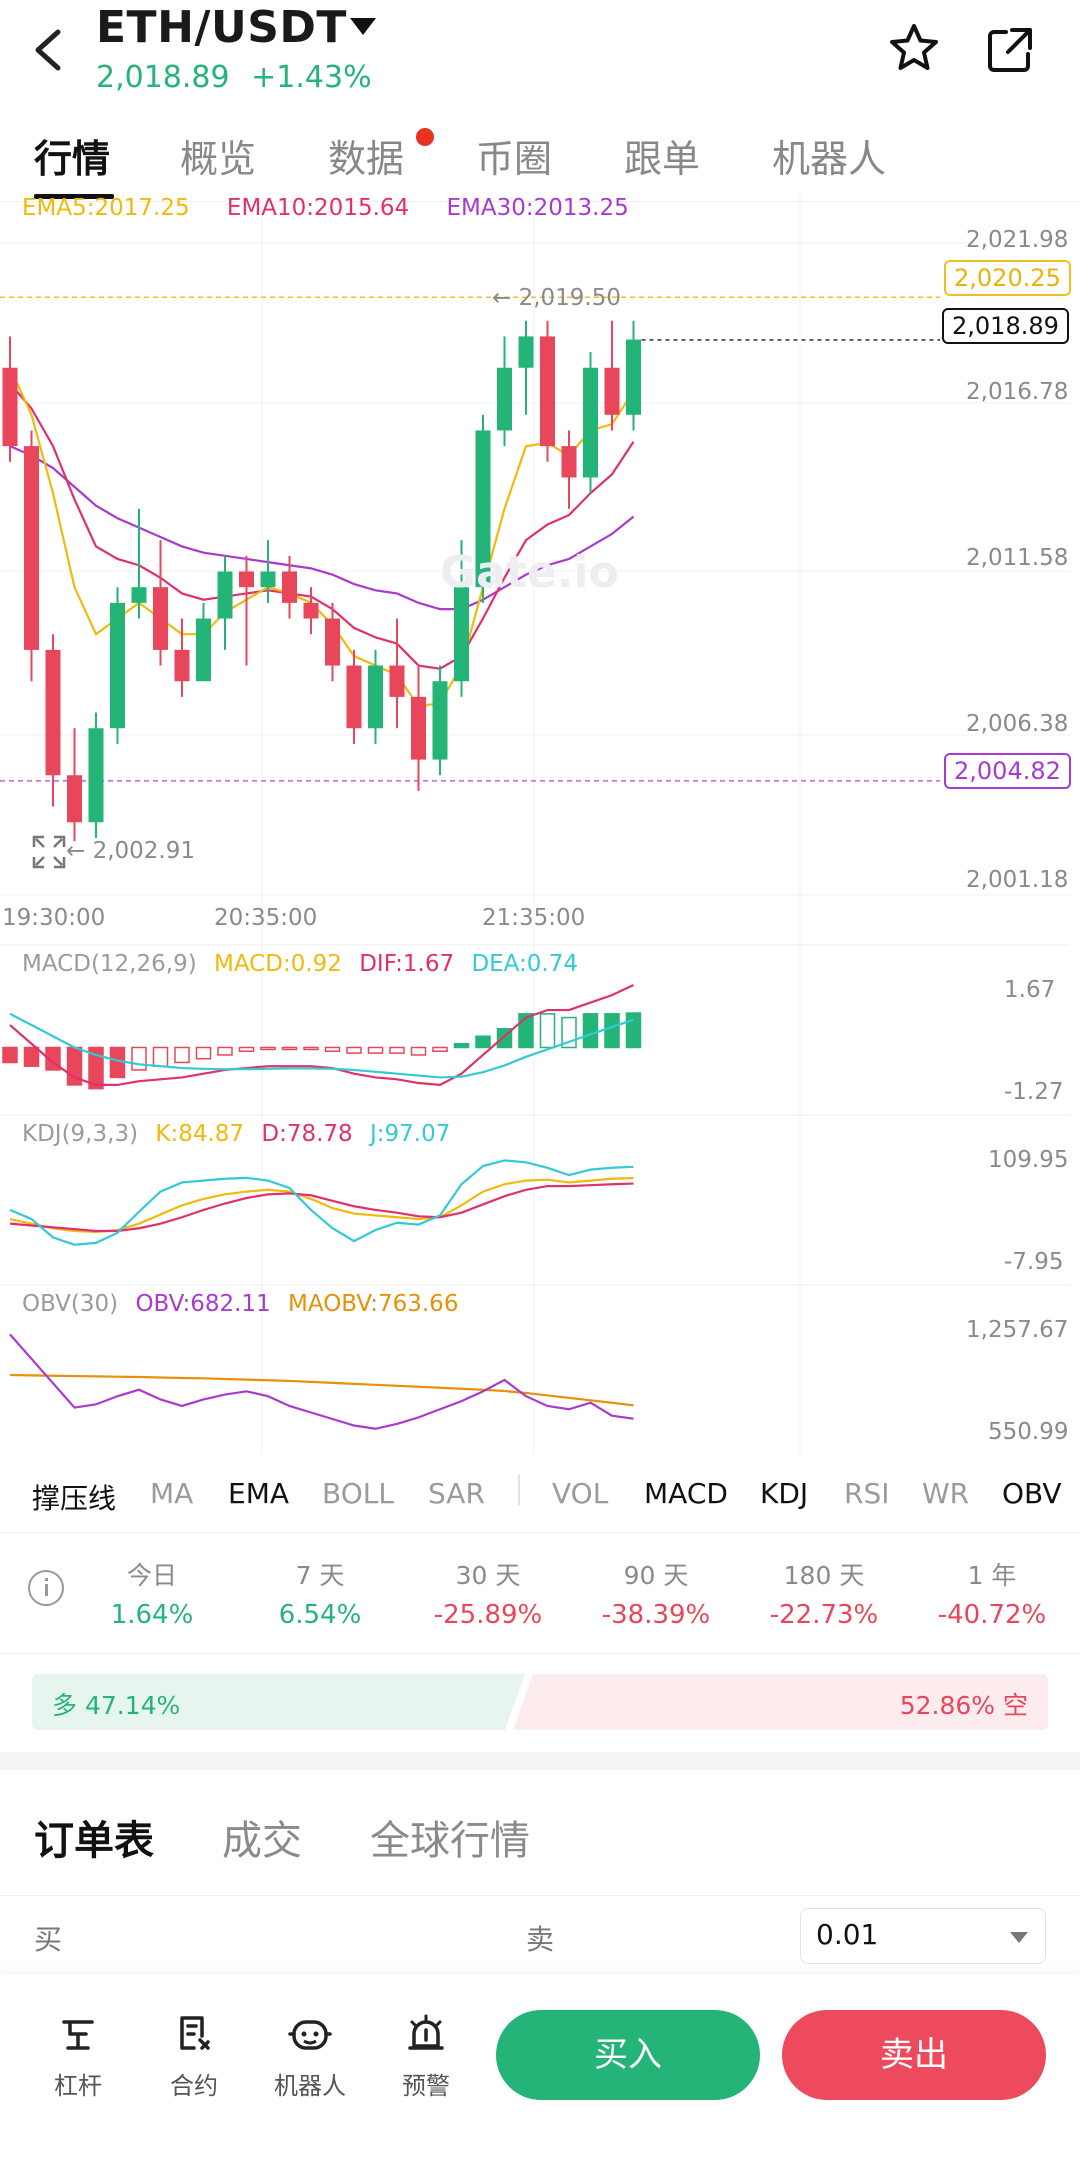  Describe the element at coordinates (1007, 278) in the screenshot. I see `alert-high-tag: 2,020.25` at that location.